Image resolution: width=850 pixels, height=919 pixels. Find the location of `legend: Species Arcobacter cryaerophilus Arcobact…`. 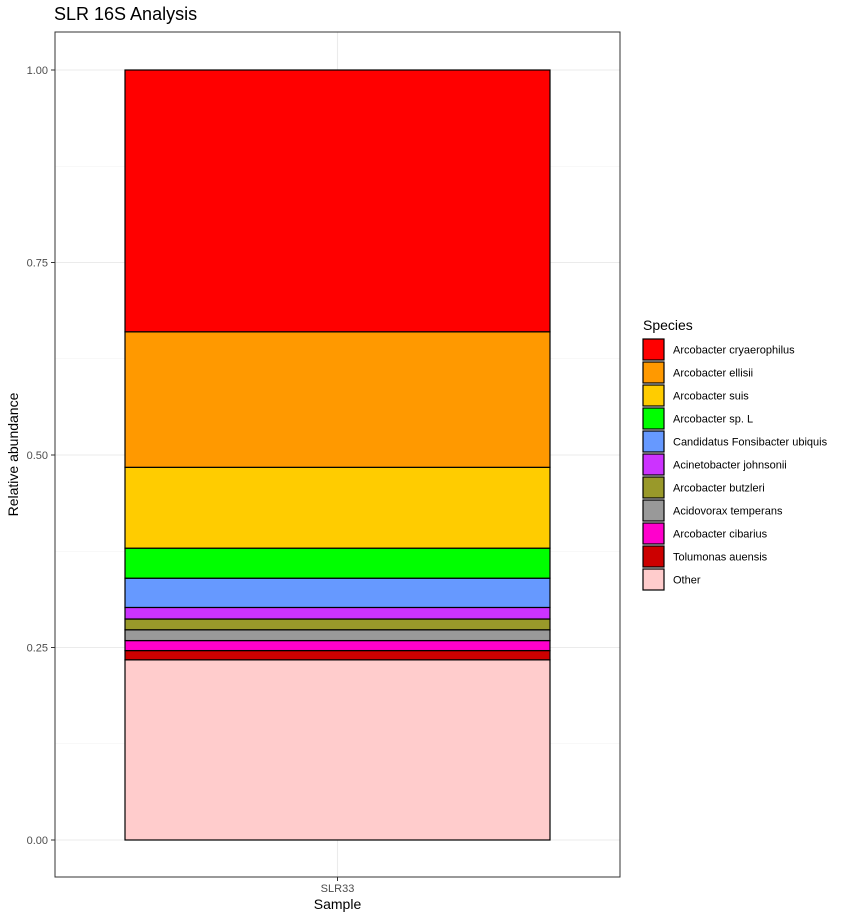

legend: Species Arcobacter cryaerophilus Arcobact… is located at coordinates (735, 454).